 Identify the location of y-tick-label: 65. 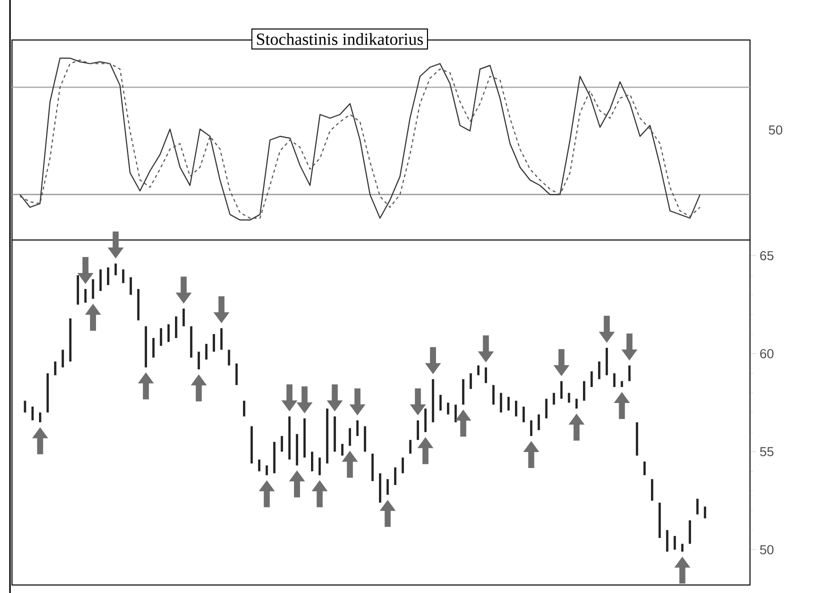
(767, 255).